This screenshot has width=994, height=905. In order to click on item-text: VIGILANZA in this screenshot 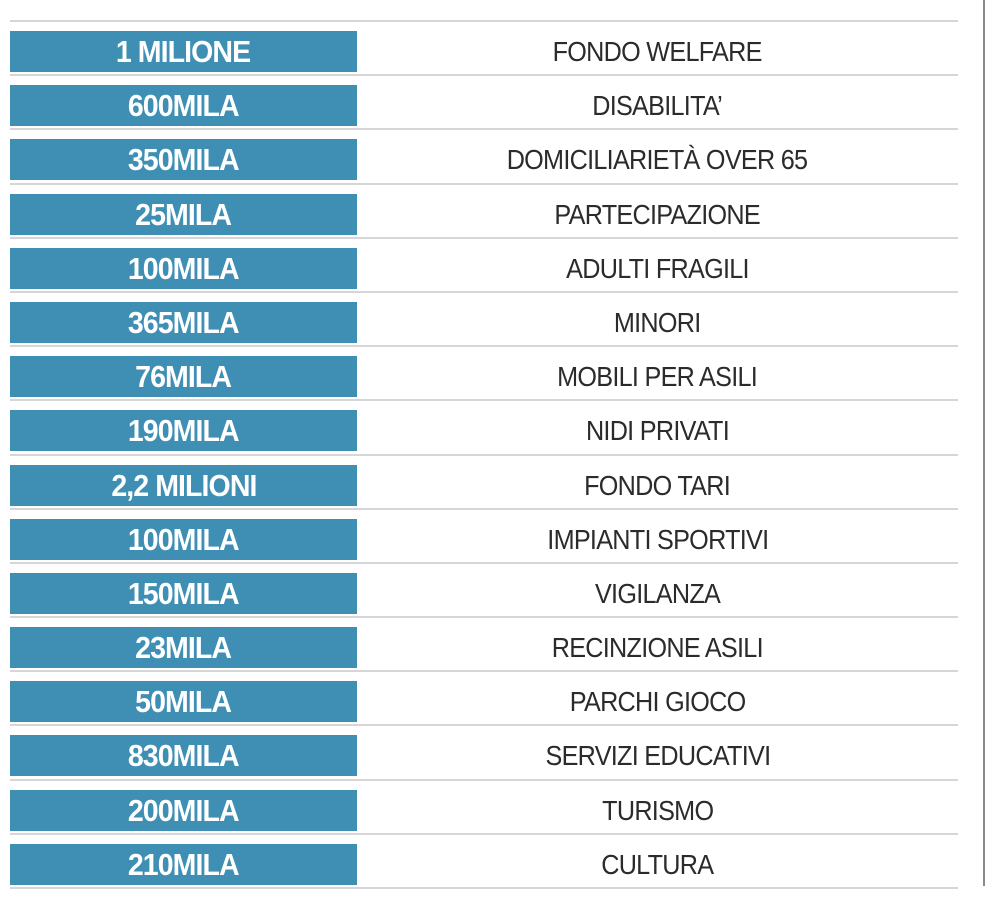, I will do `click(657, 593)`.